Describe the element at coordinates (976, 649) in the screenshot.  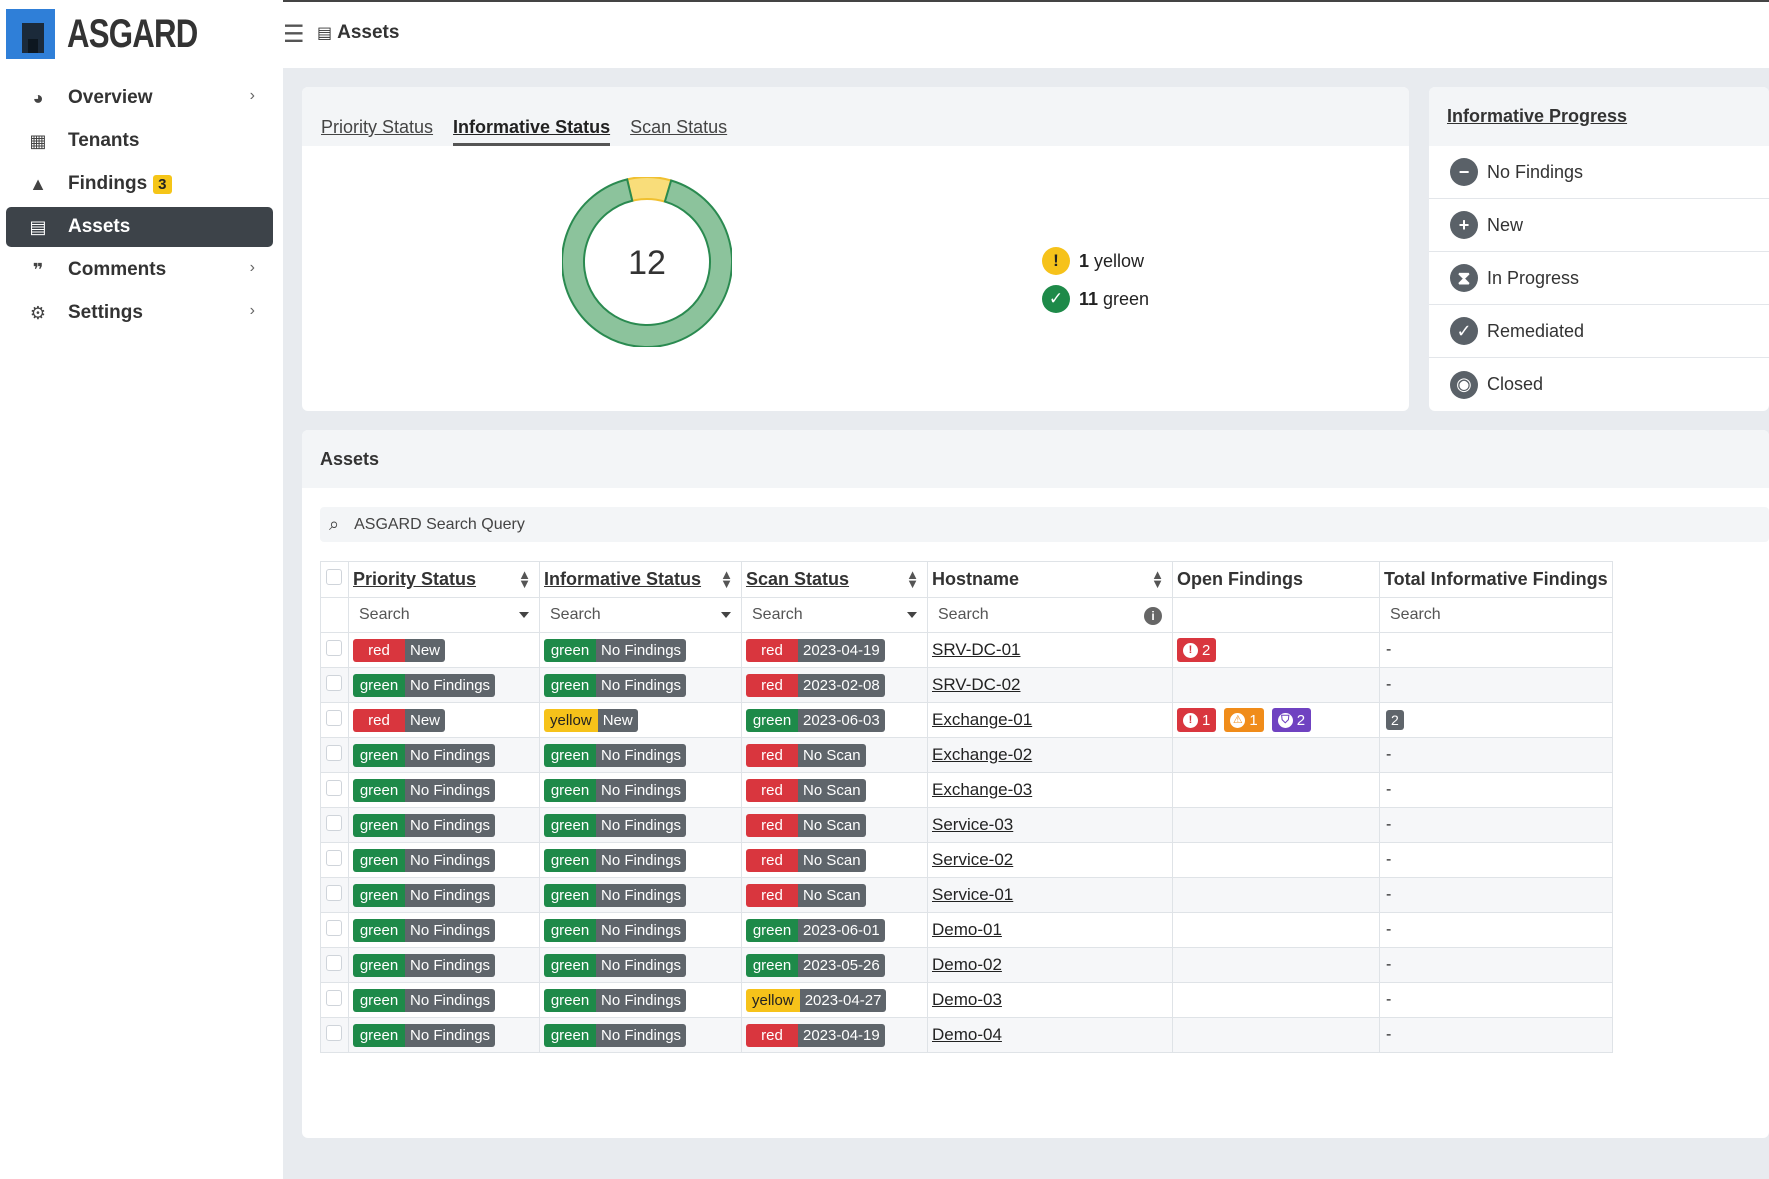
I see `hostname-link: SRV-DC-01` at that location.